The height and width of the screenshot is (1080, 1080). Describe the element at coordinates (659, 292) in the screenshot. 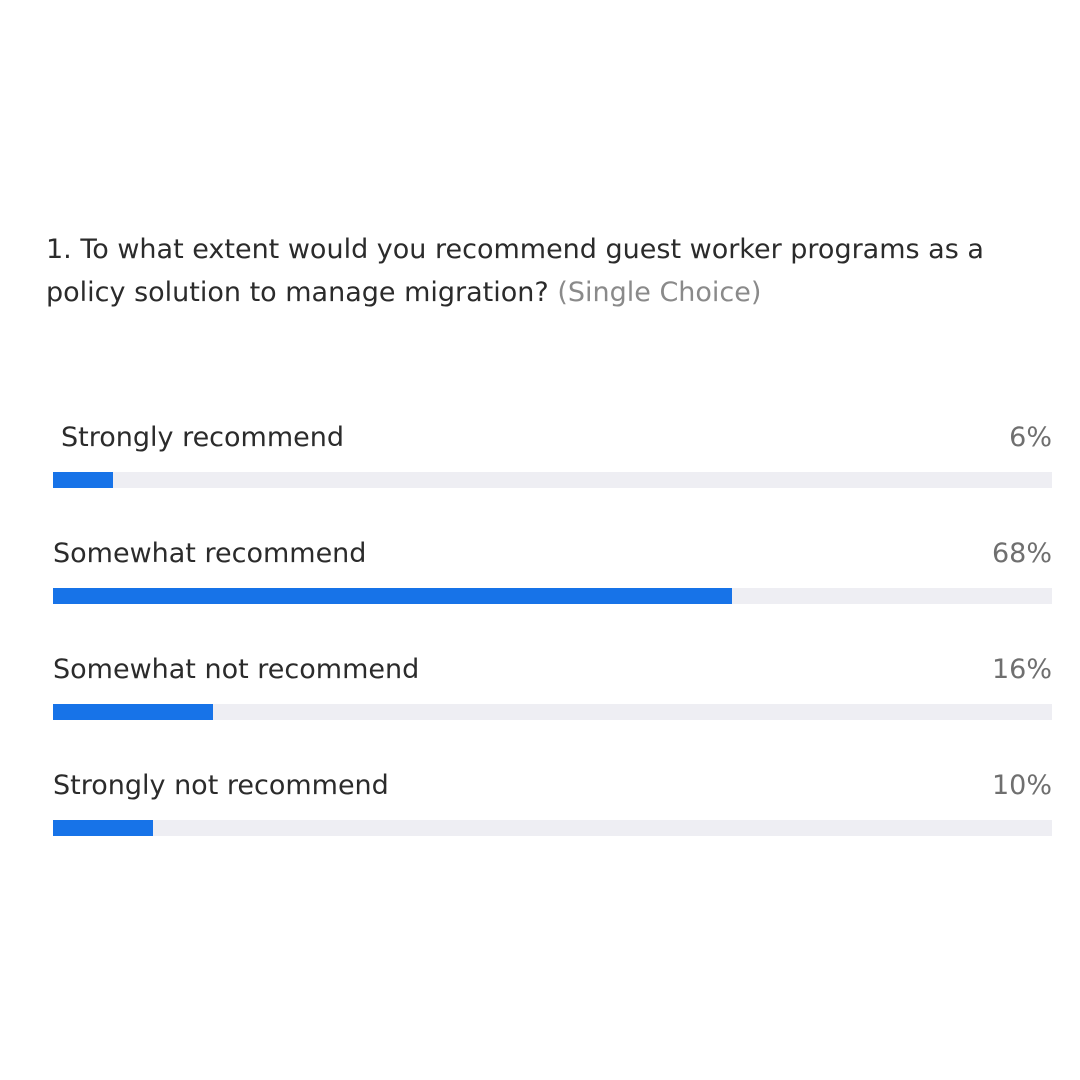

I see `question-type: (Single Choice)` at that location.